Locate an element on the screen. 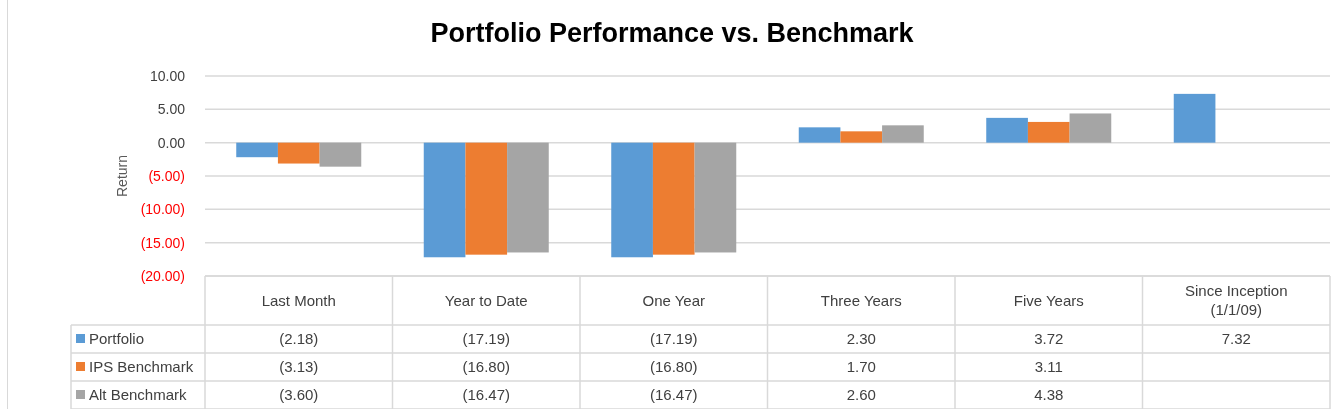 This screenshot has width=1333, height=409. y-tick-label: (15.00) is located at coordinates (162, 242).